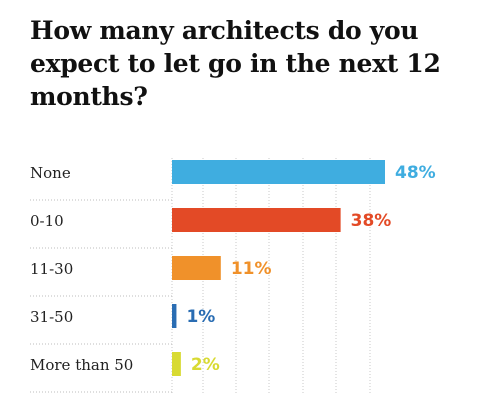 This screenshot has width=480, height=413. What do you see at coordinates (251, 269) in the screenshot?
I see `value-label: 11%` at bounding box center [251, 269].